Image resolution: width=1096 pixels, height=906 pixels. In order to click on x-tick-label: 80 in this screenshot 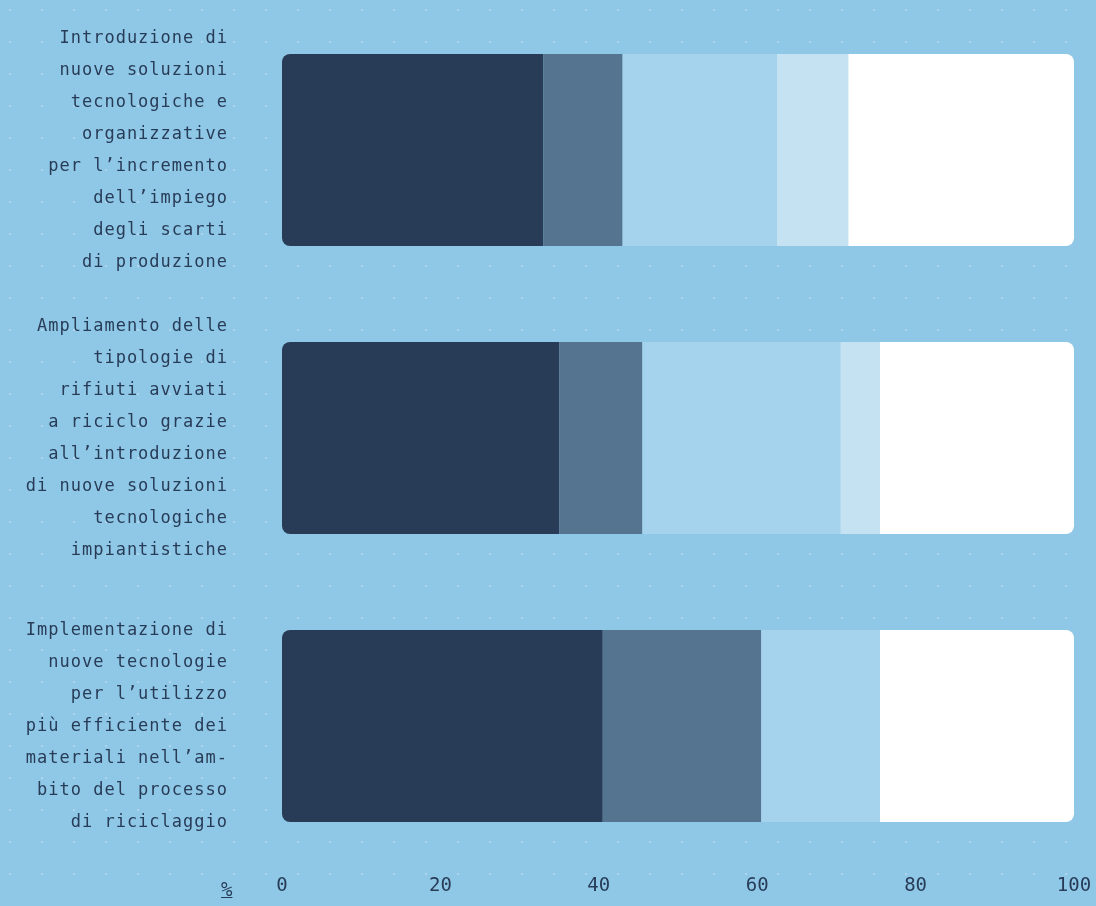, I will do `click(916, 884)`.